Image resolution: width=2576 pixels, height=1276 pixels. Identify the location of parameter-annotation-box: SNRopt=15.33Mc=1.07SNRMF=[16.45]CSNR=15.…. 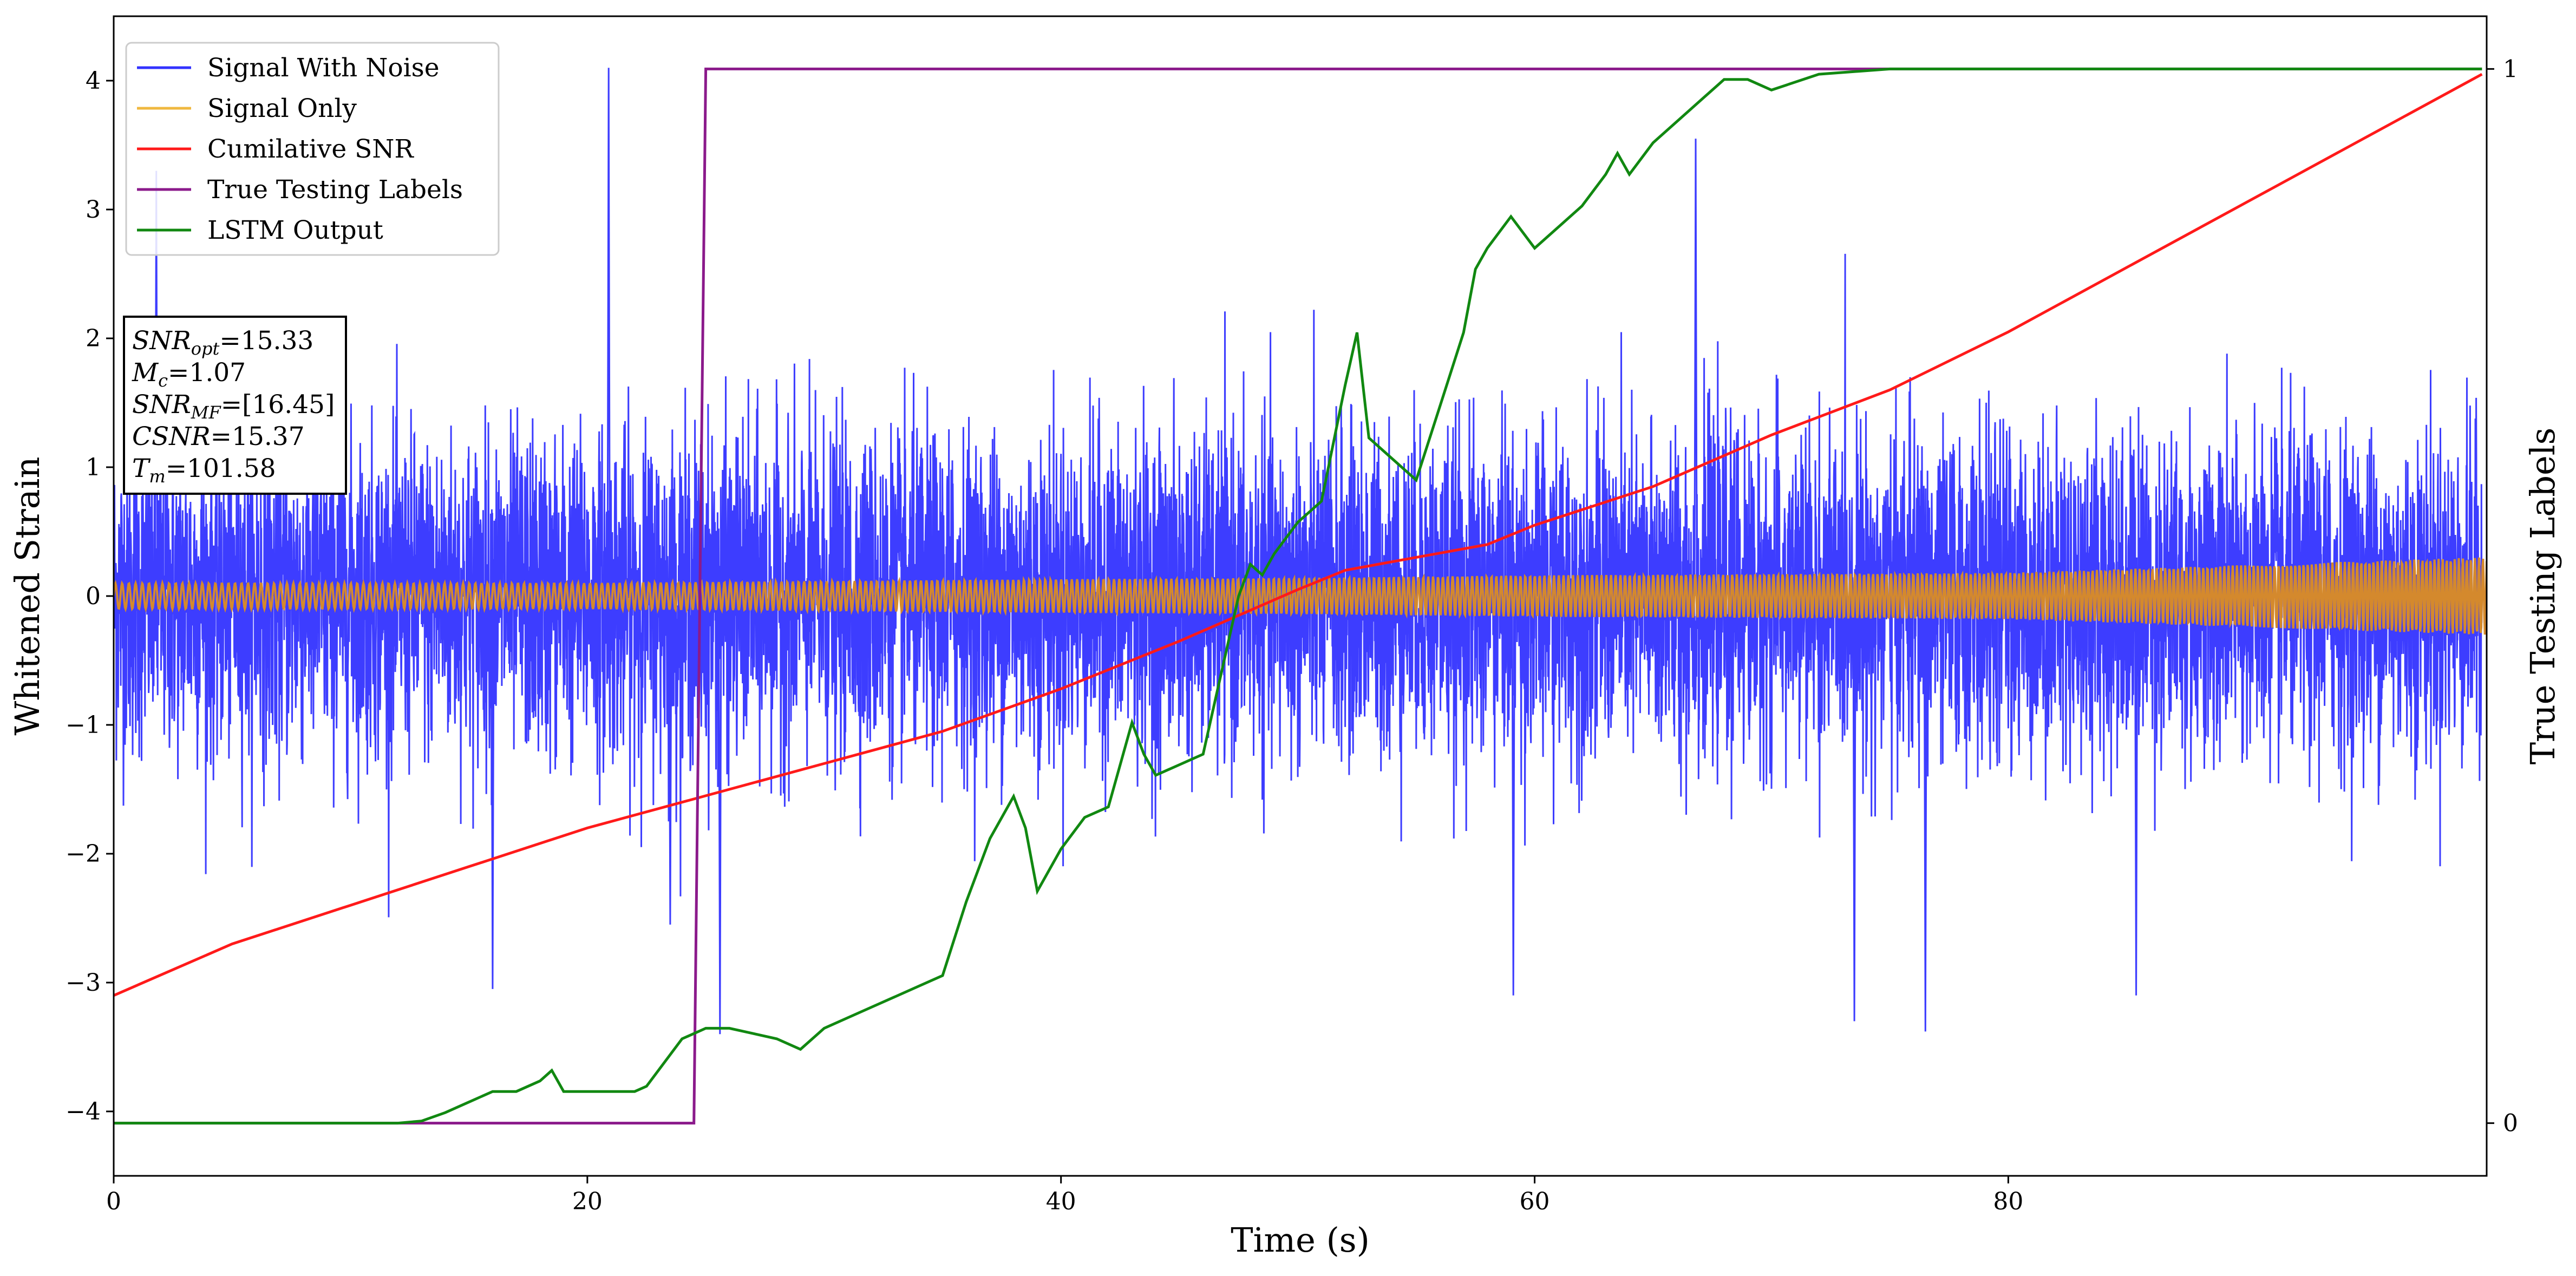
(235, 405).